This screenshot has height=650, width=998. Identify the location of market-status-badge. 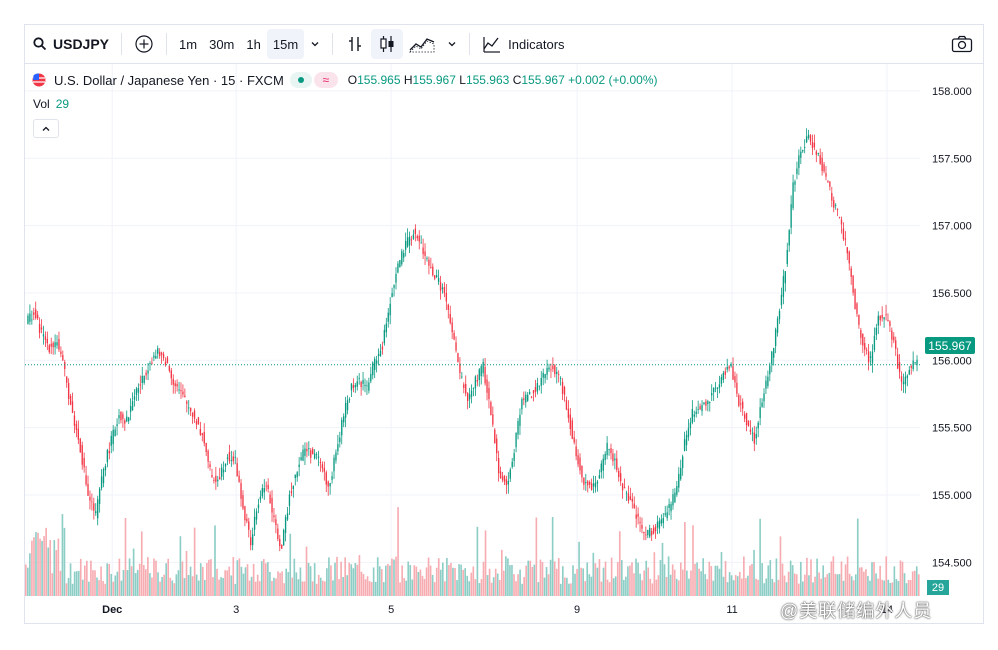
(300, 80).